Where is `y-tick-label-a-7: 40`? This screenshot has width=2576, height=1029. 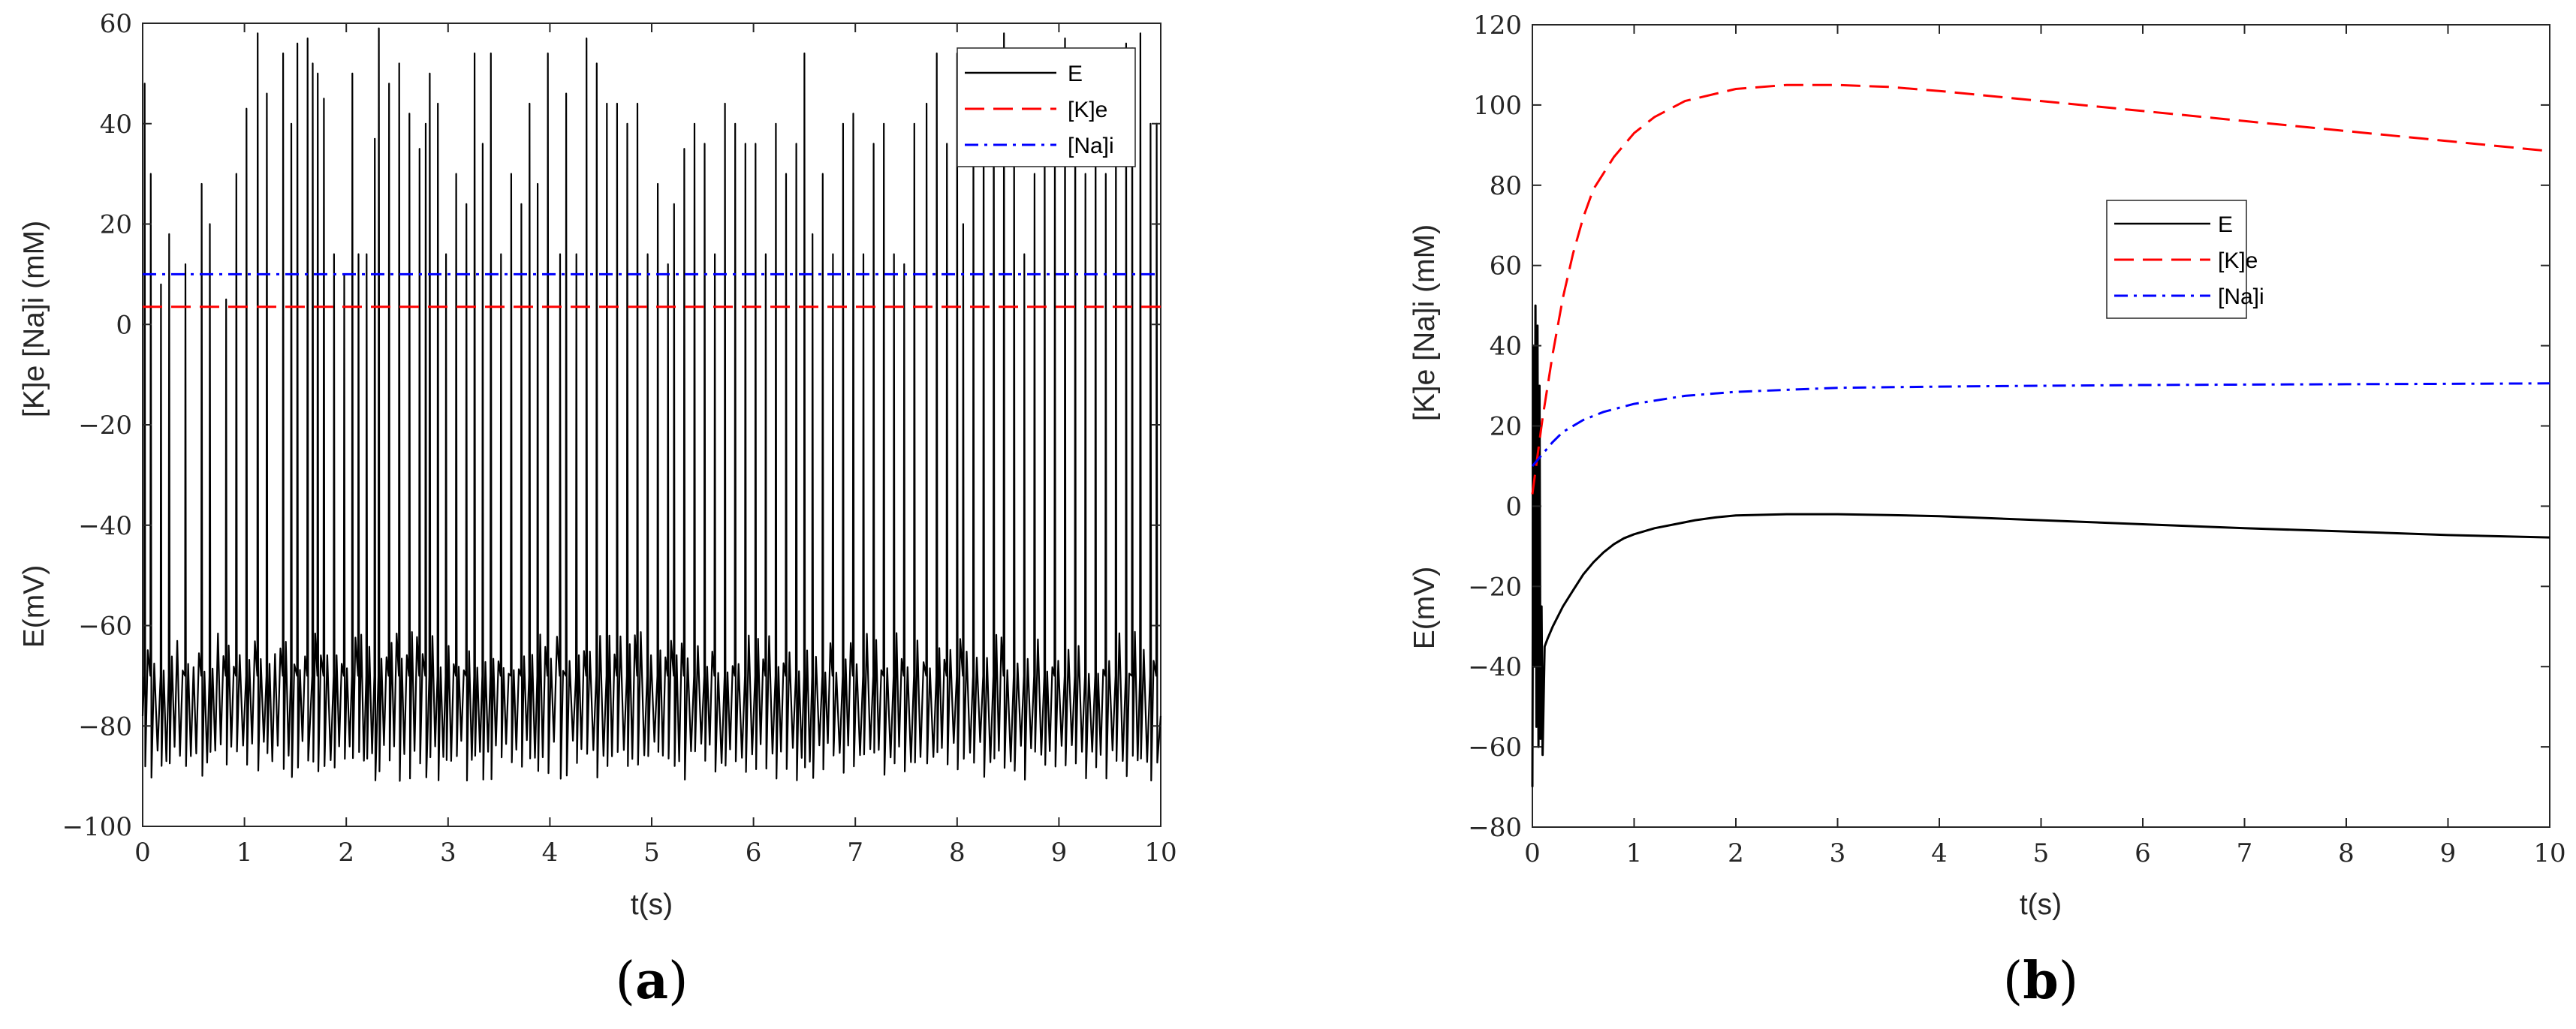 y-tick-label-a-7: 40 is located at coordinates (116, 125).